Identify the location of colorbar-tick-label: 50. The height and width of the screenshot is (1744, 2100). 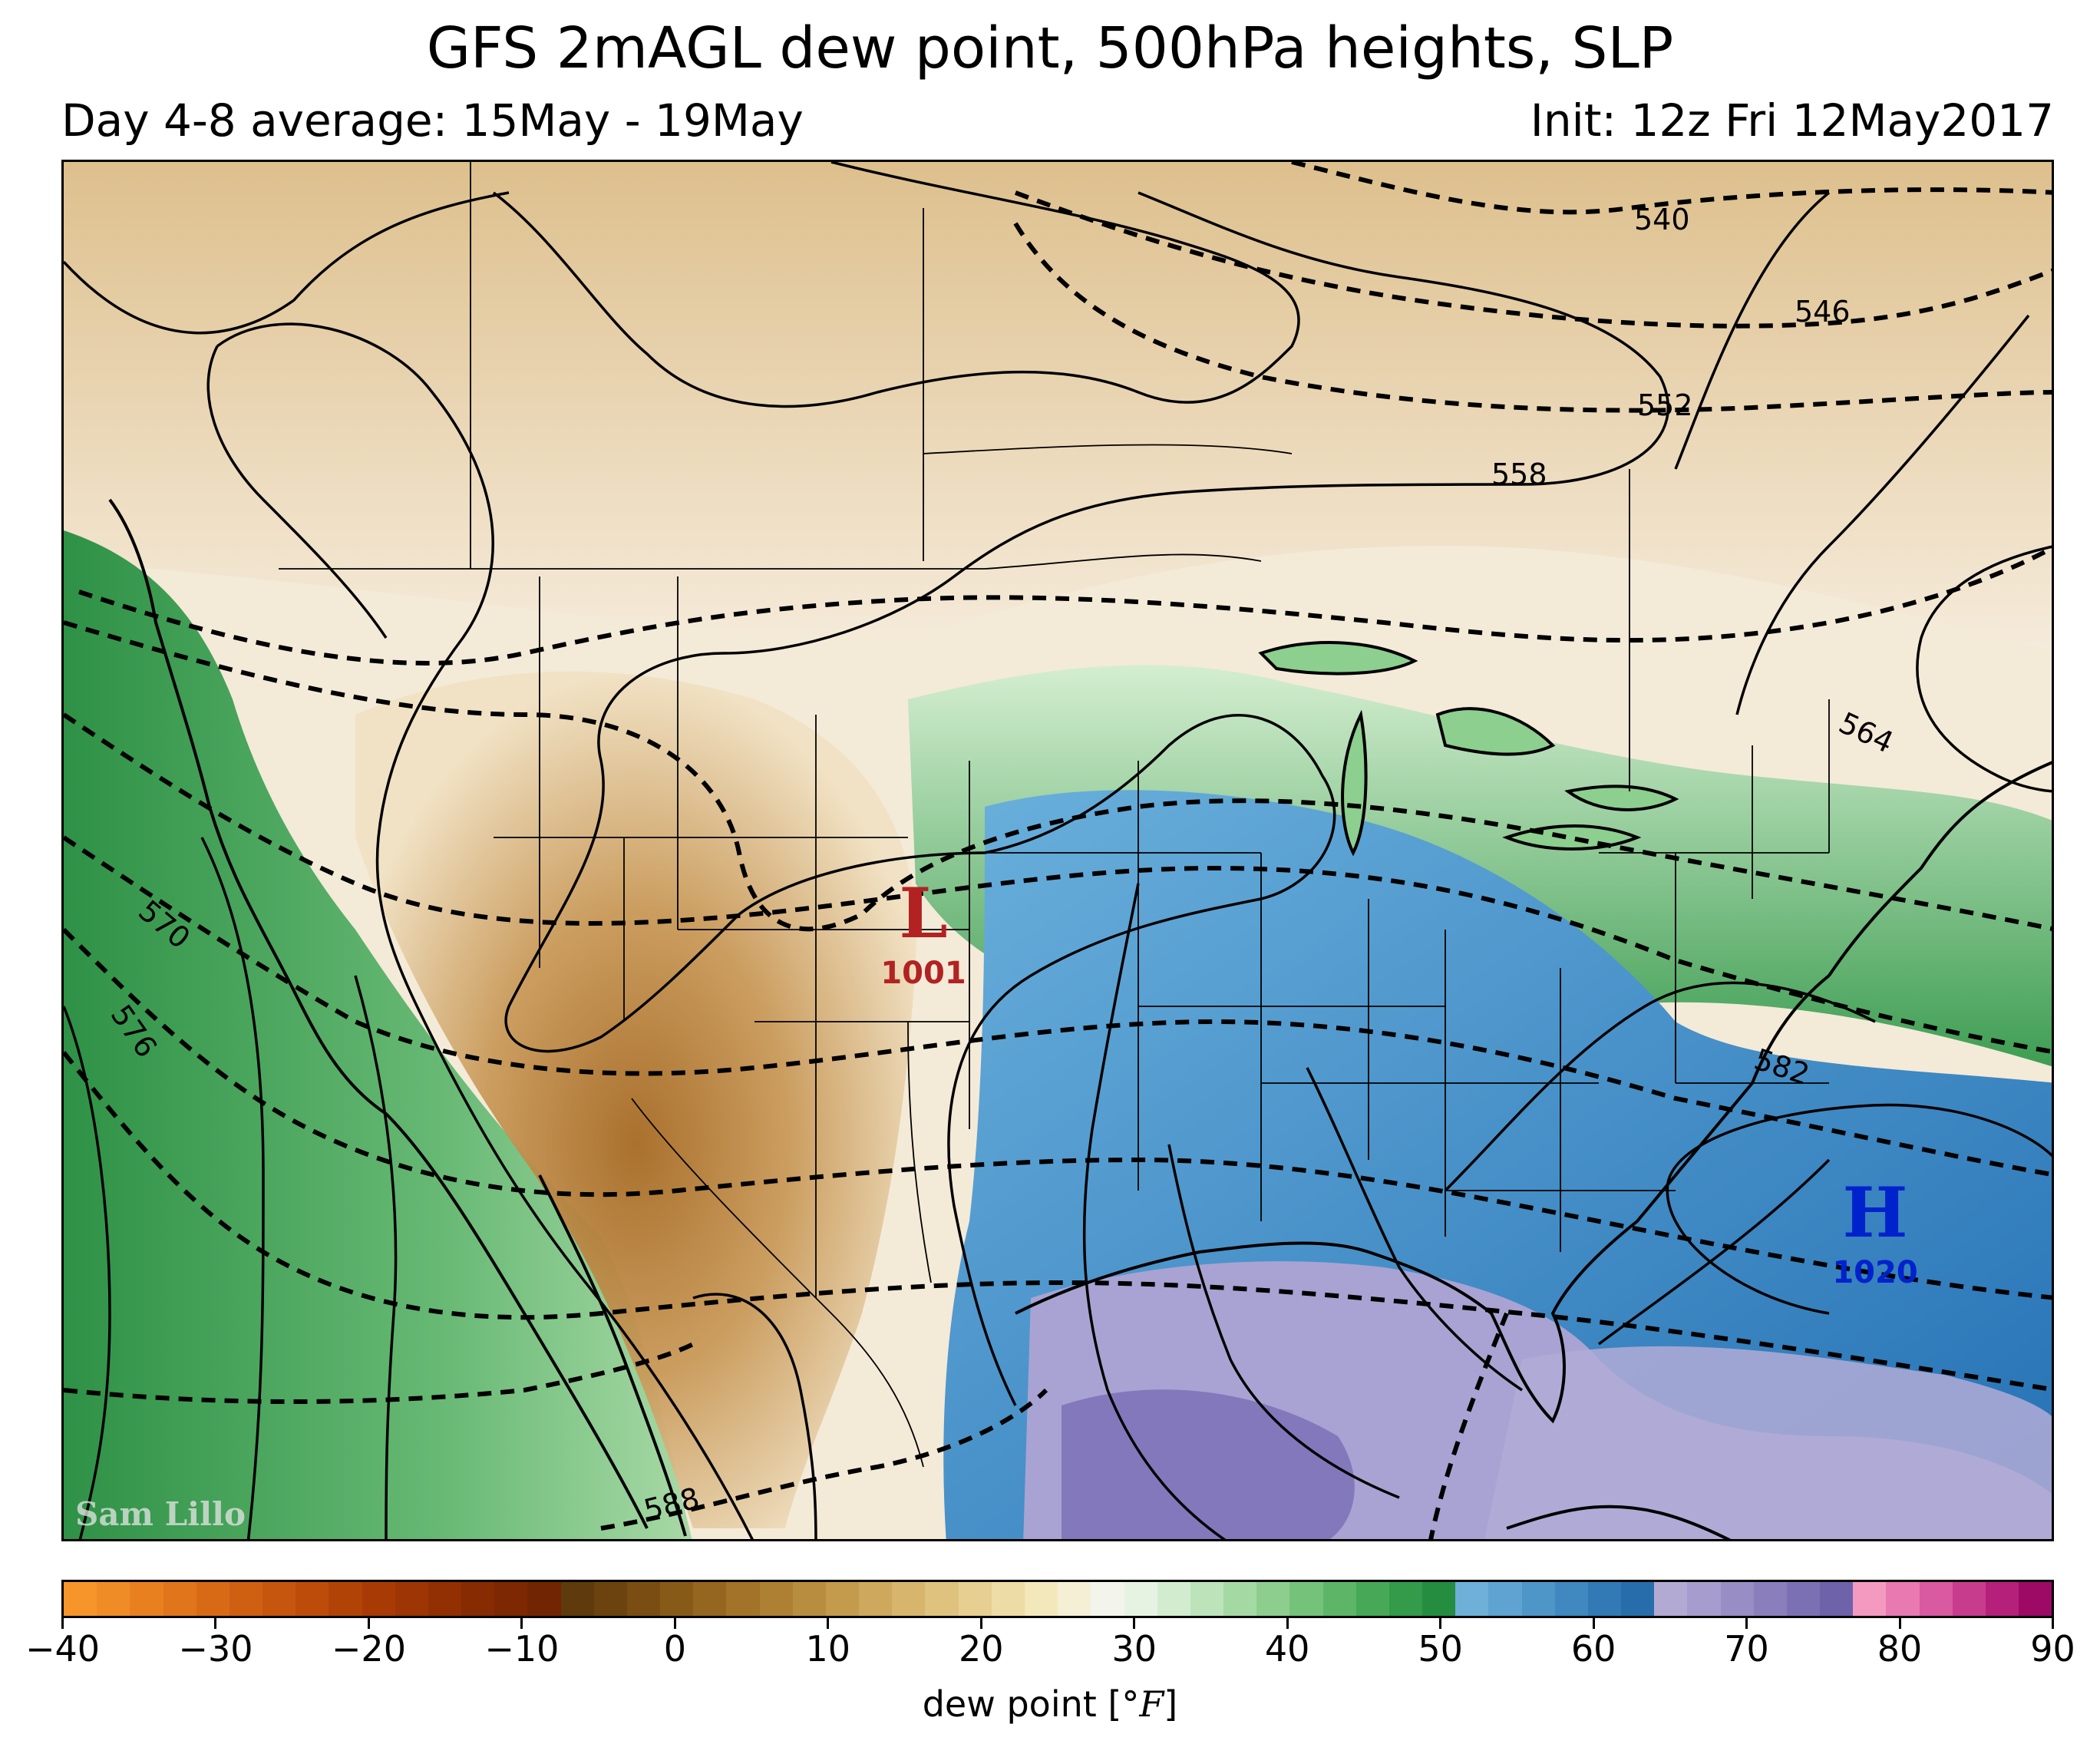
(1441, 1649).